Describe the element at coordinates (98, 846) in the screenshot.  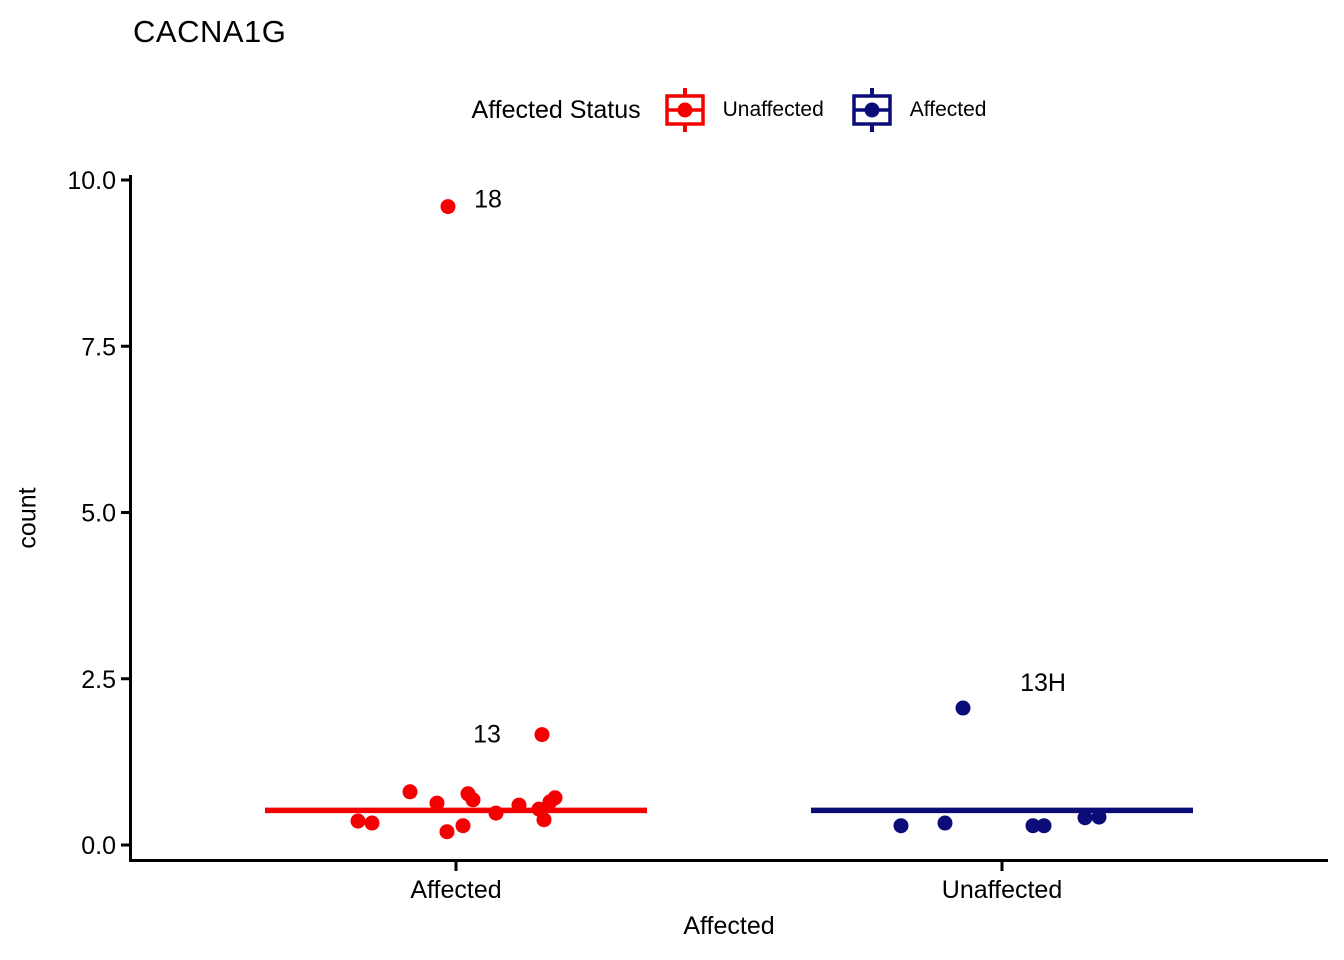
I see `y-tick-label: 0.0` at that location.